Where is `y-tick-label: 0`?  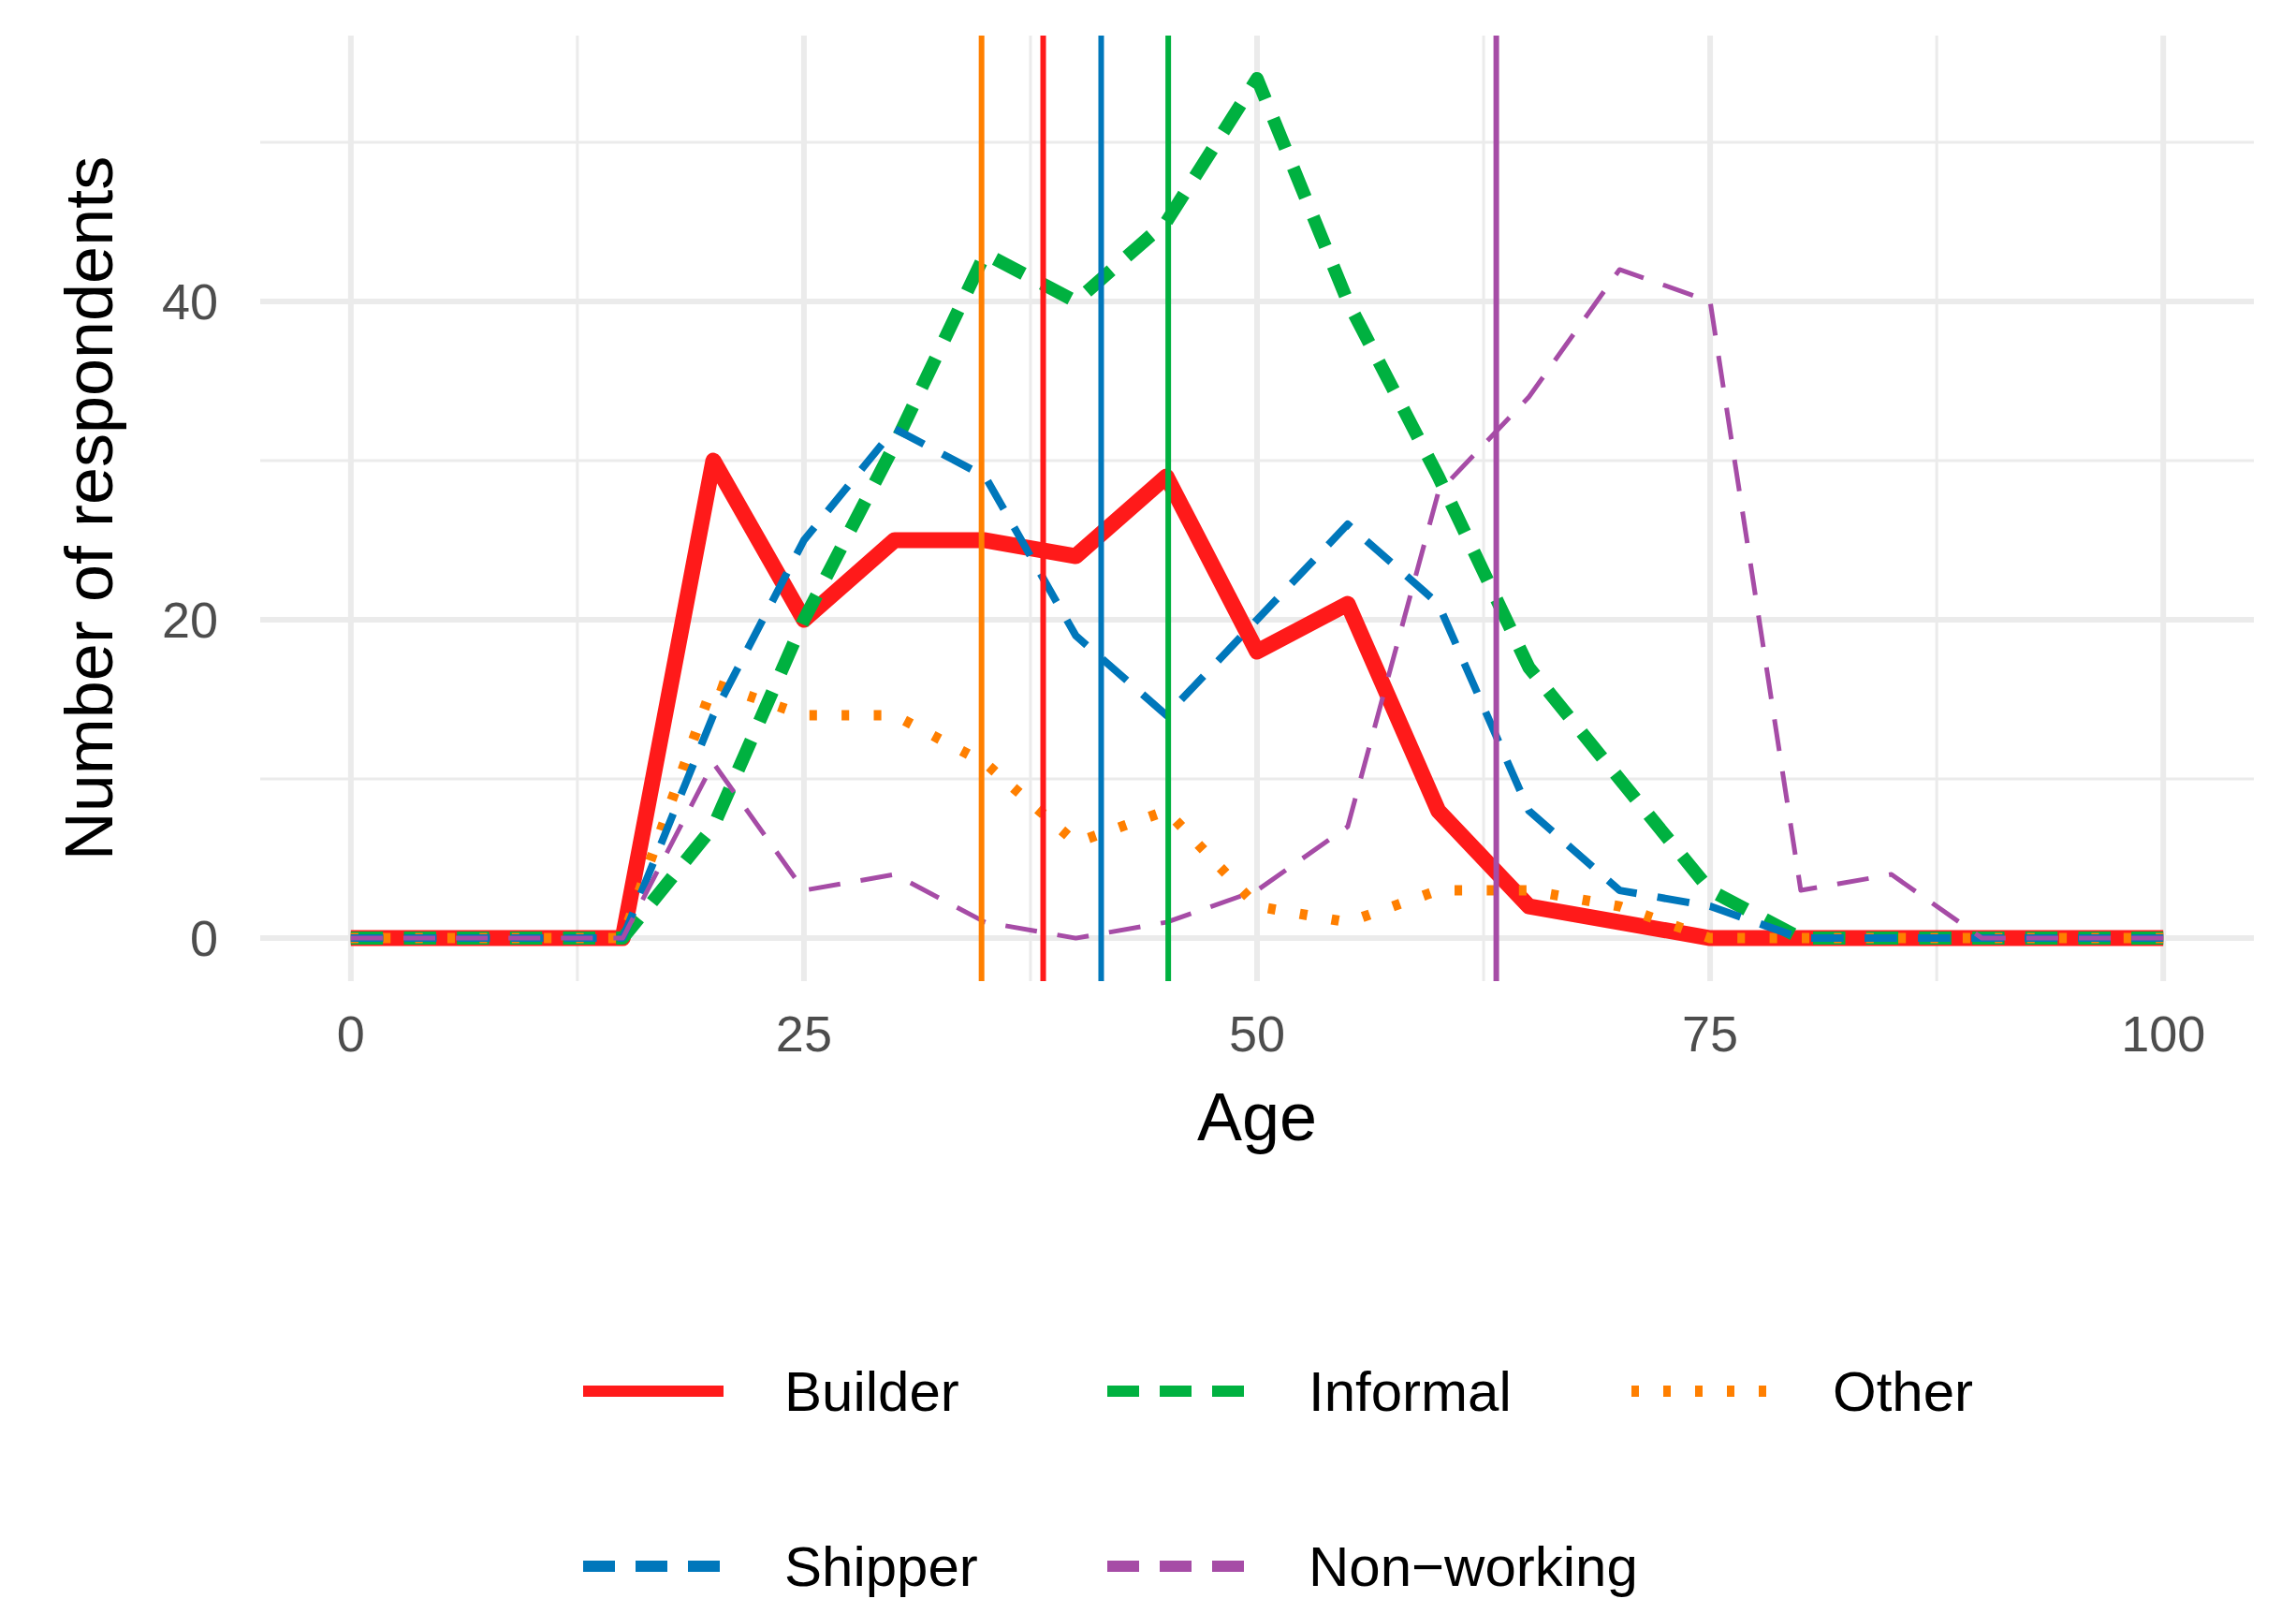
y-tick-label: 0 is located at coordinates (204, 937).